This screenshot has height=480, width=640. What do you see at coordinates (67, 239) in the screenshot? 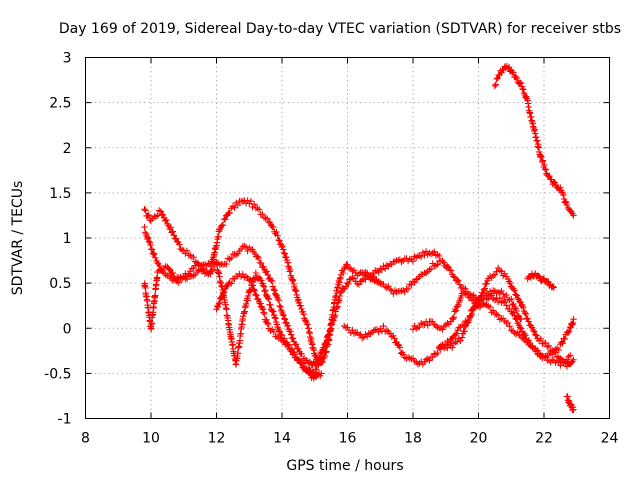
I see `y-tick-label: 1` at bounding box center [67, 239].